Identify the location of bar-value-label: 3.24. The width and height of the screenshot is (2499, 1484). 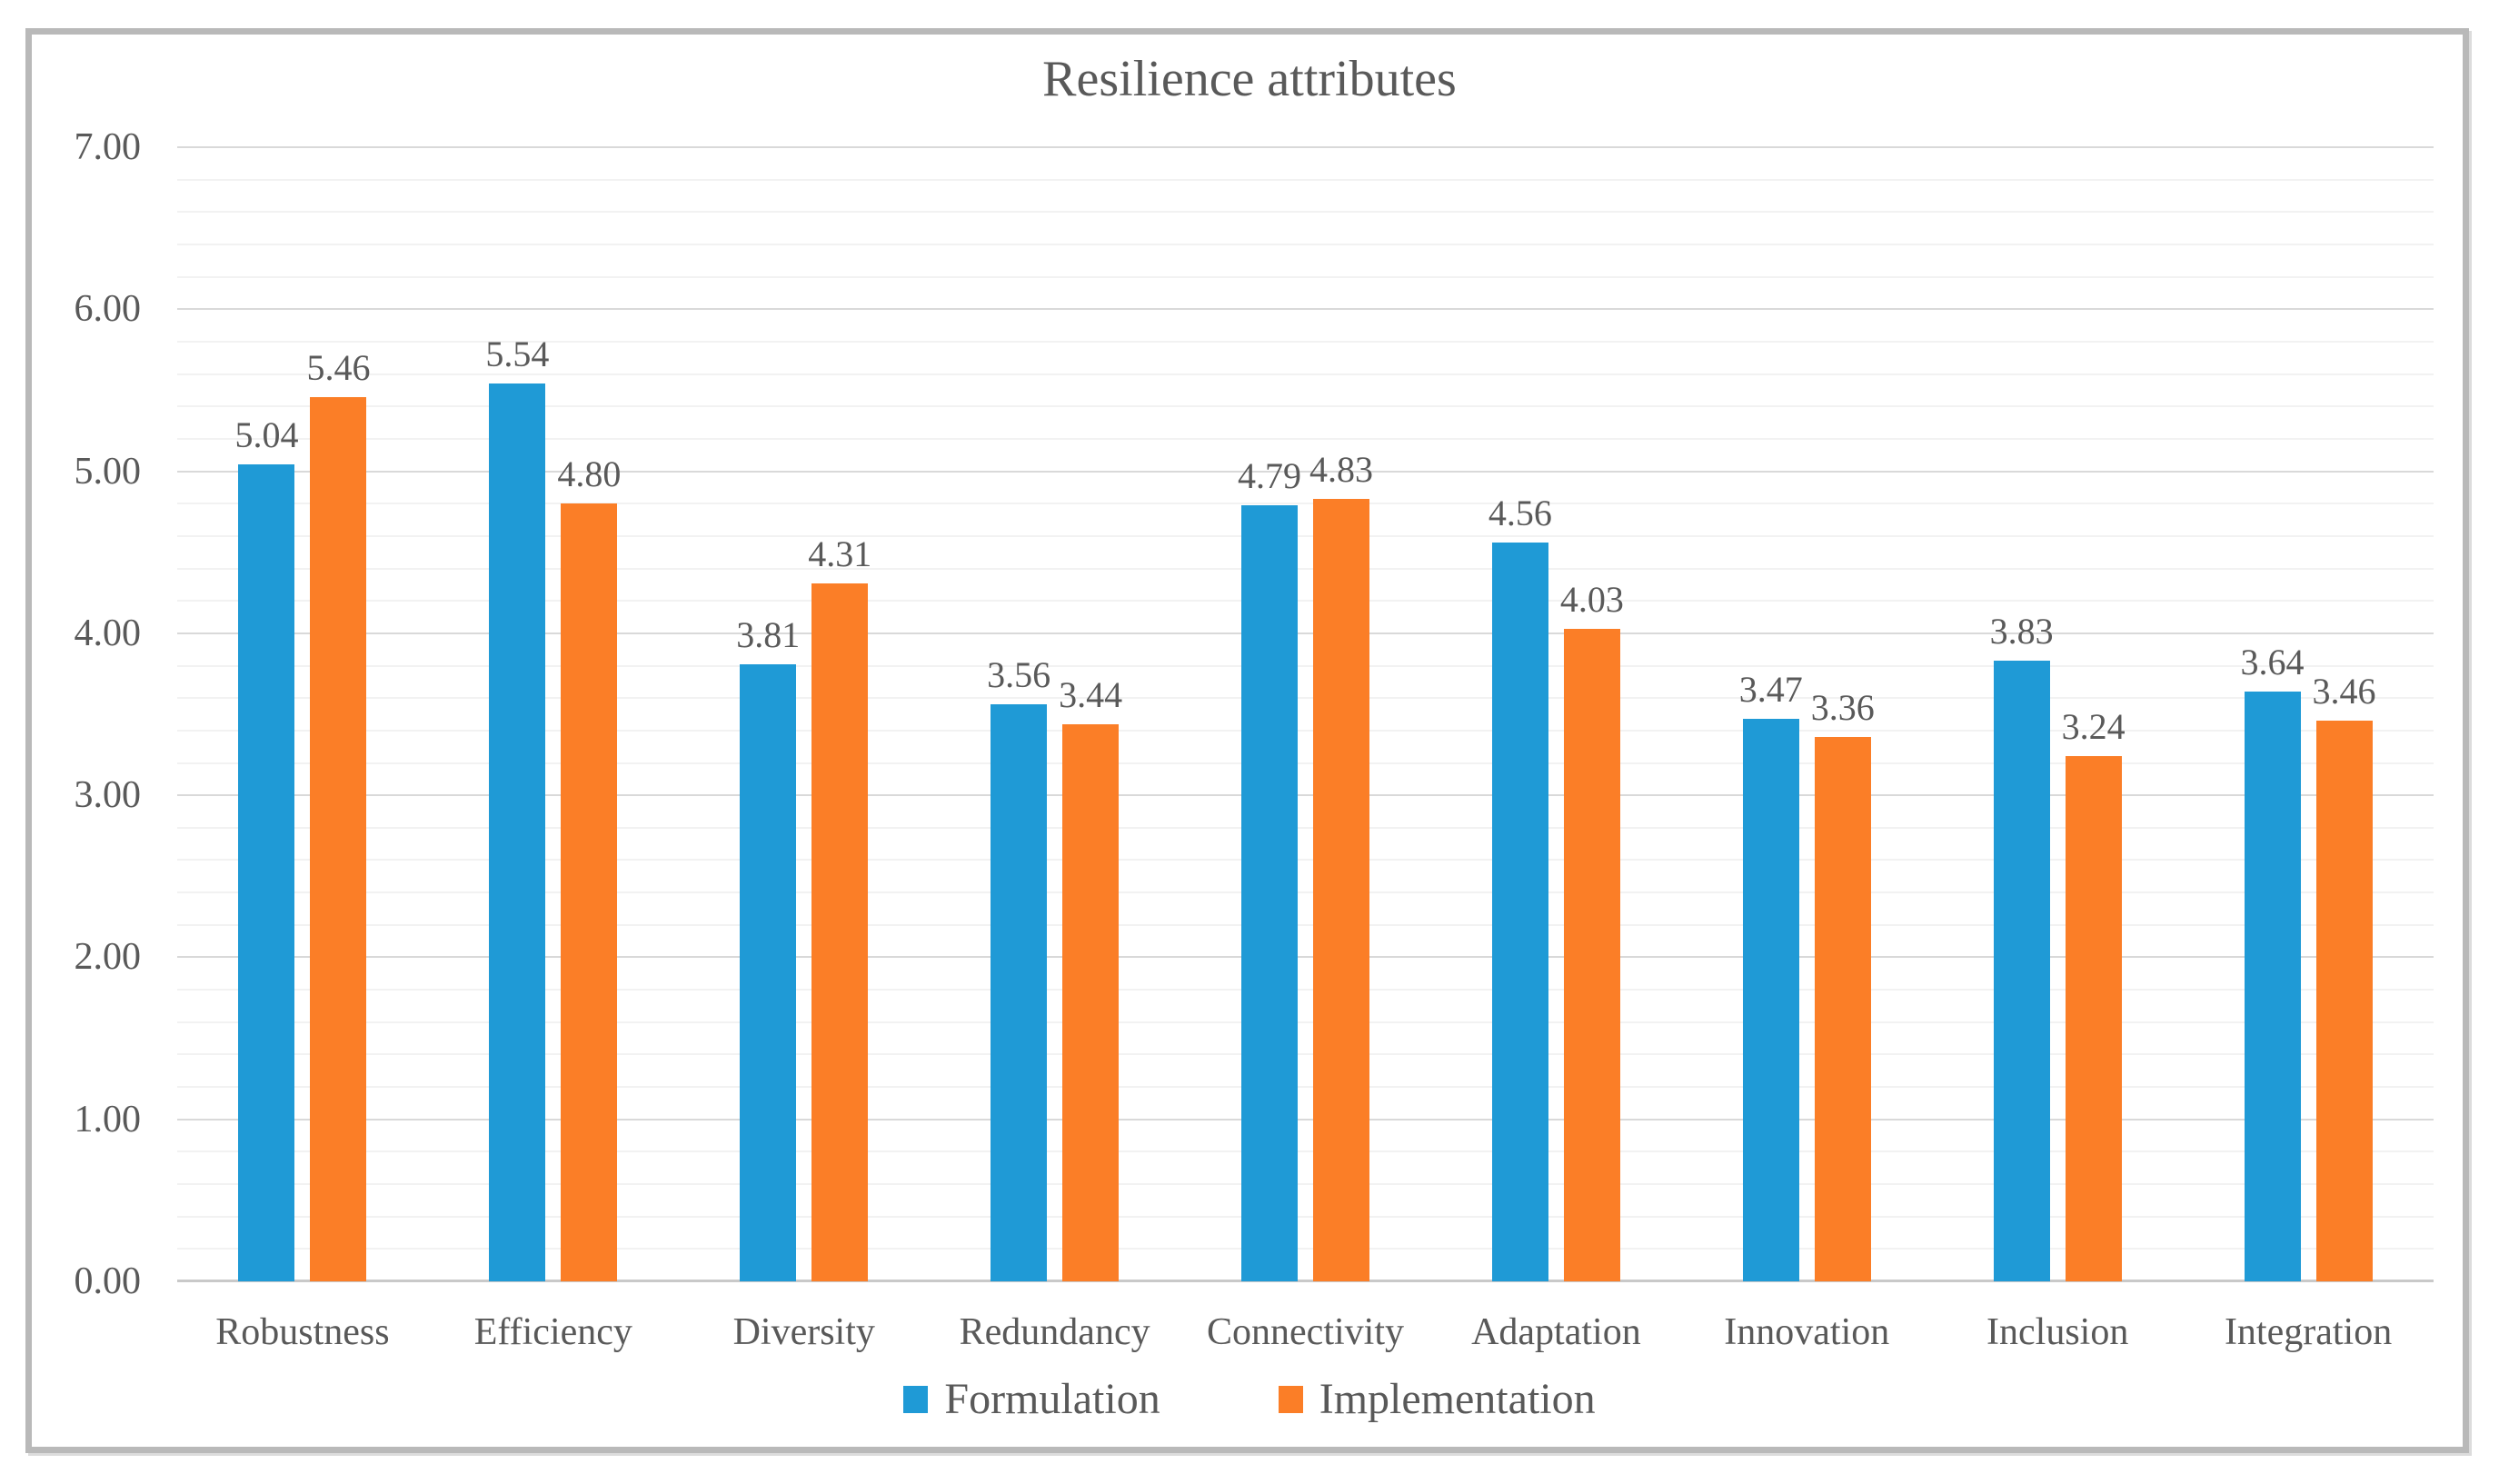
(2093, 727).